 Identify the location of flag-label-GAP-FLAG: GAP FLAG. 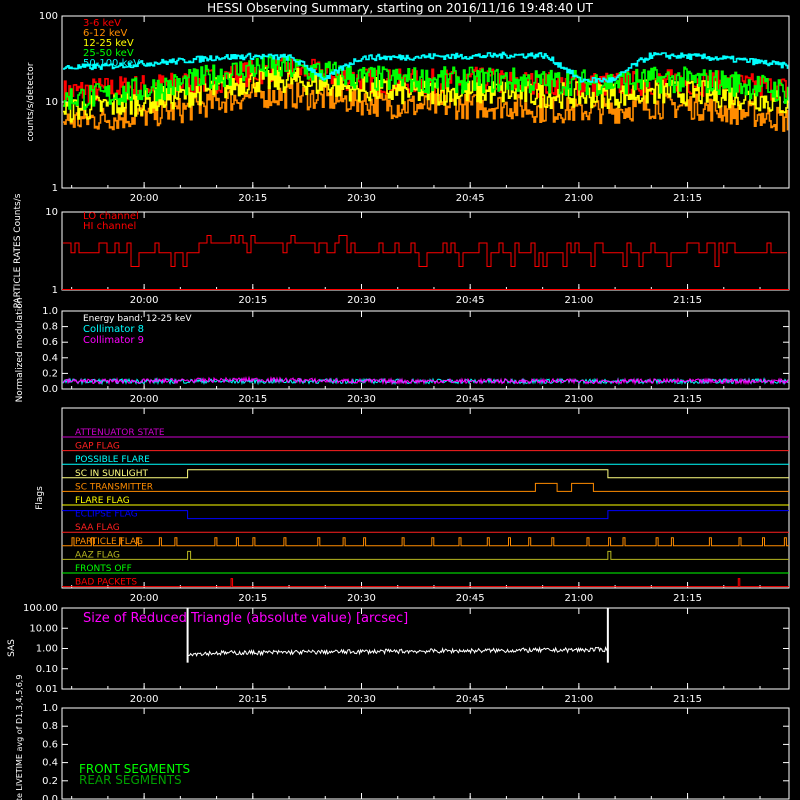
(97, 447).